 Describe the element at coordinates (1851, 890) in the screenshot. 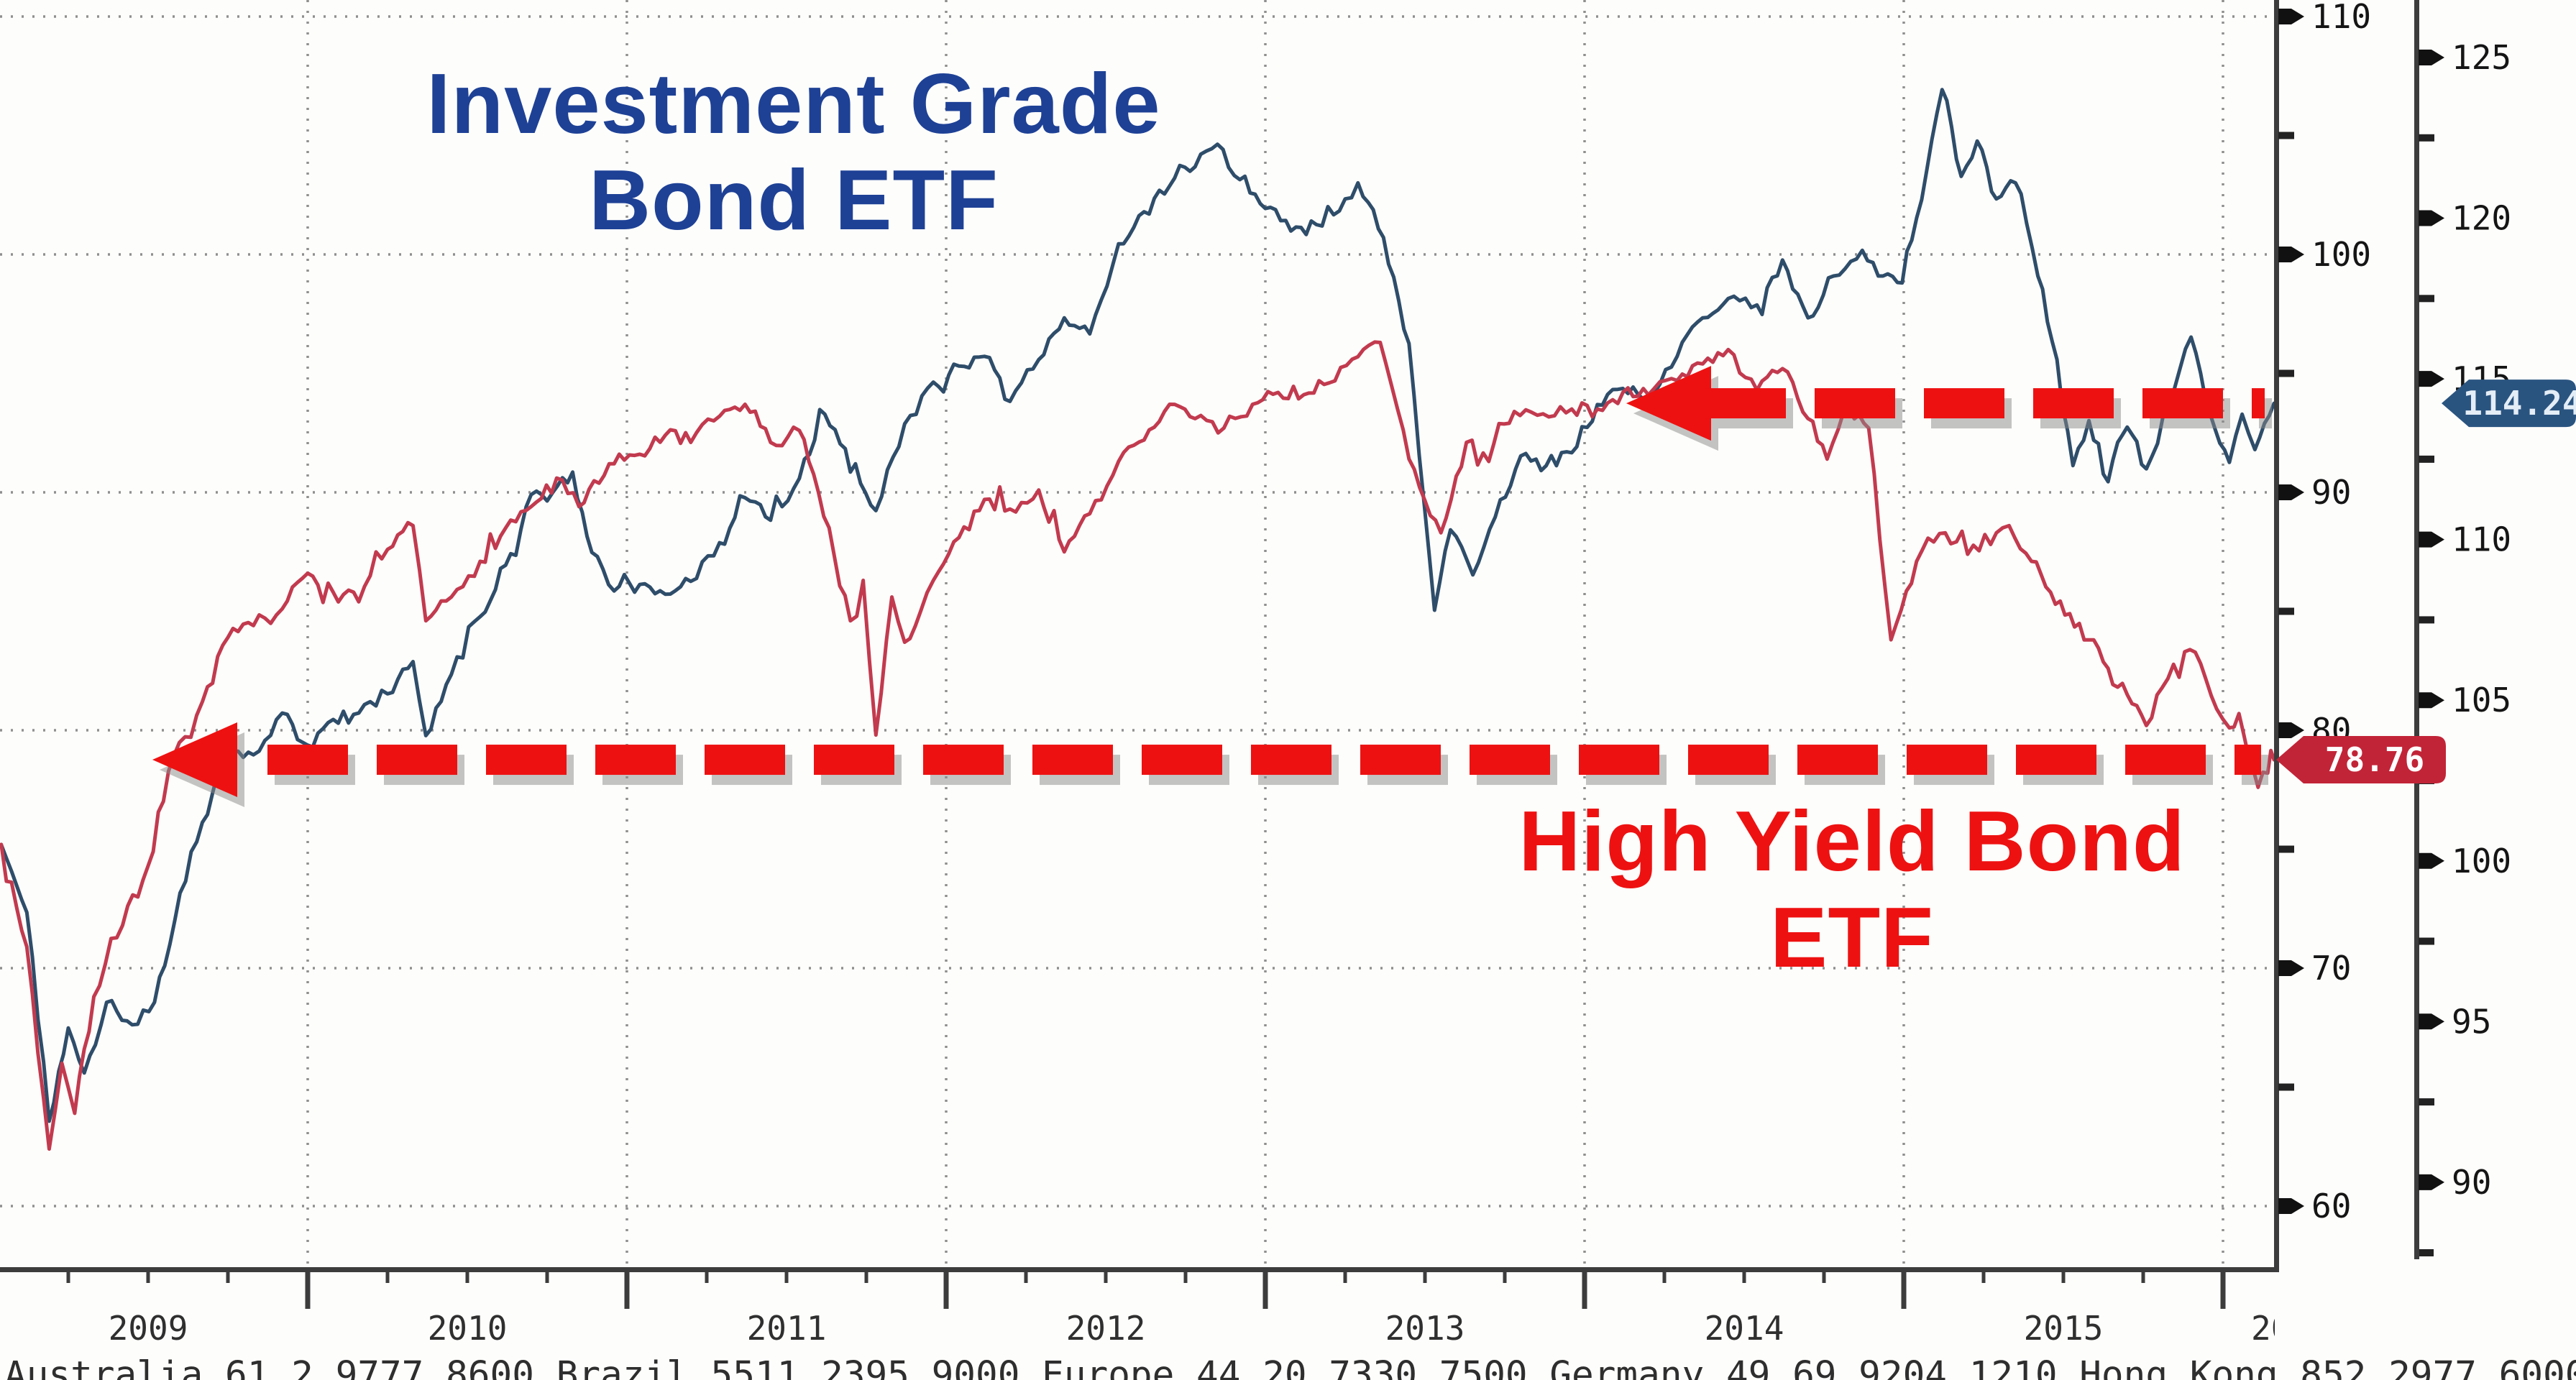

I see `high-yield-title: High Yield Bond ETF` at that location.